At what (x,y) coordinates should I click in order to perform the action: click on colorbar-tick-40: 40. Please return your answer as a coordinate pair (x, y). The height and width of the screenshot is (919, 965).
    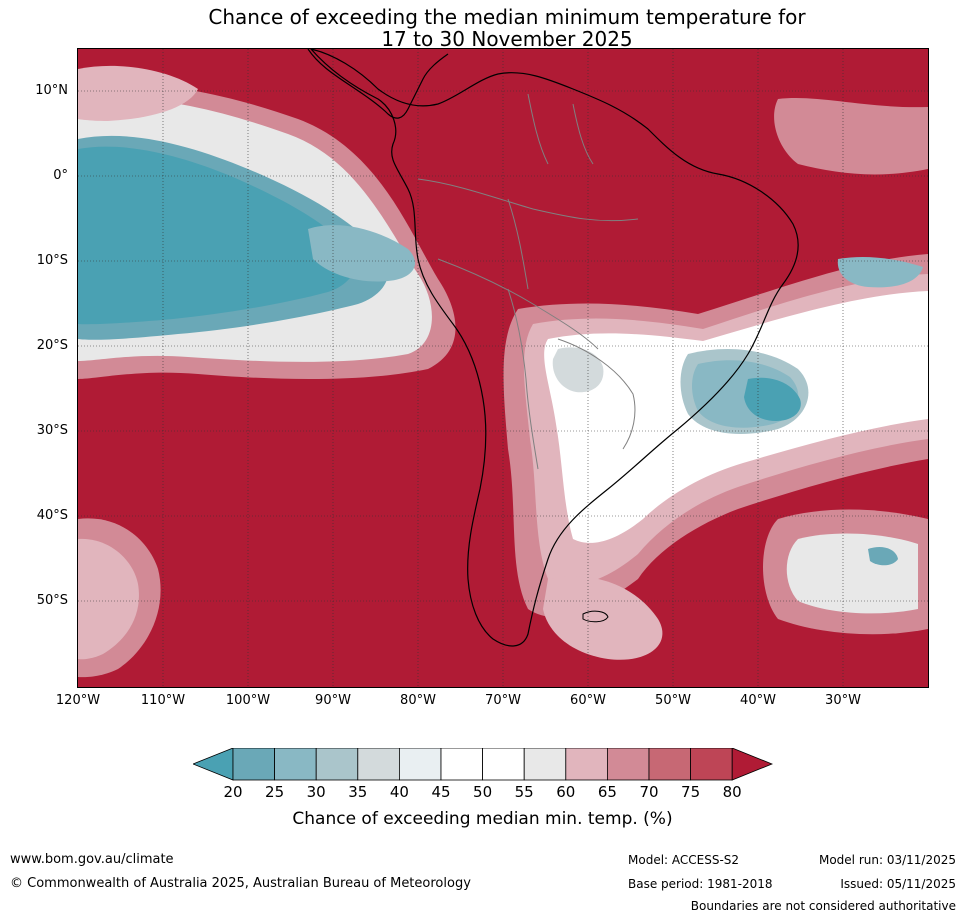
    Looking at the image, I should click on (399, 792).